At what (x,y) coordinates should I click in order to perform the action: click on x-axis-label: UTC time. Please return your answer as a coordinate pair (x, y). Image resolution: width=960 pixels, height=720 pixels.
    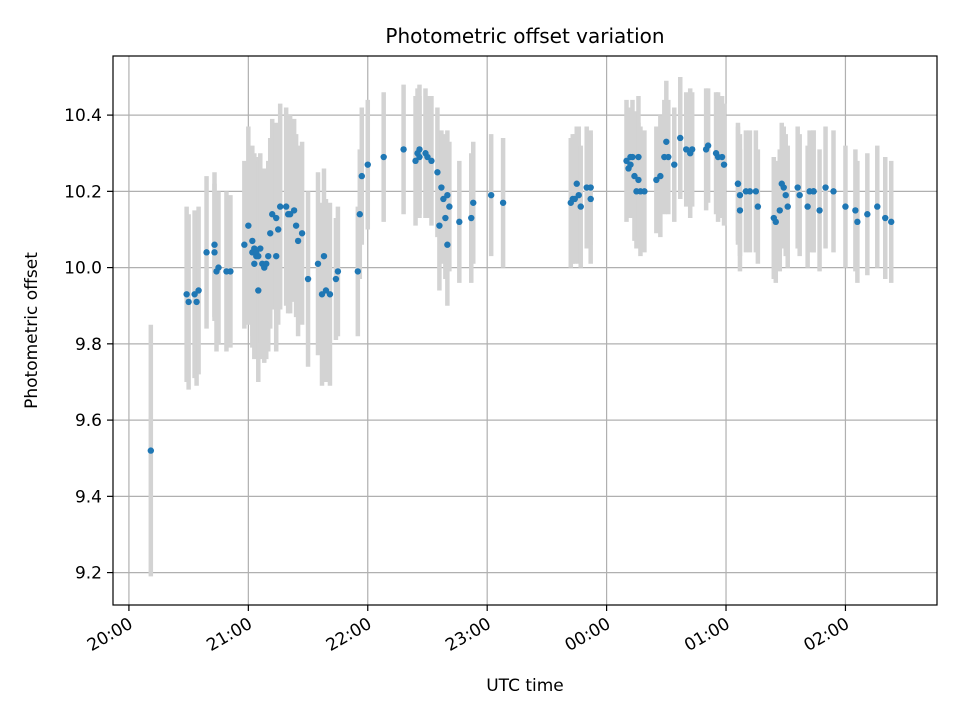
    Looking at the image, I should click on (525, 686).